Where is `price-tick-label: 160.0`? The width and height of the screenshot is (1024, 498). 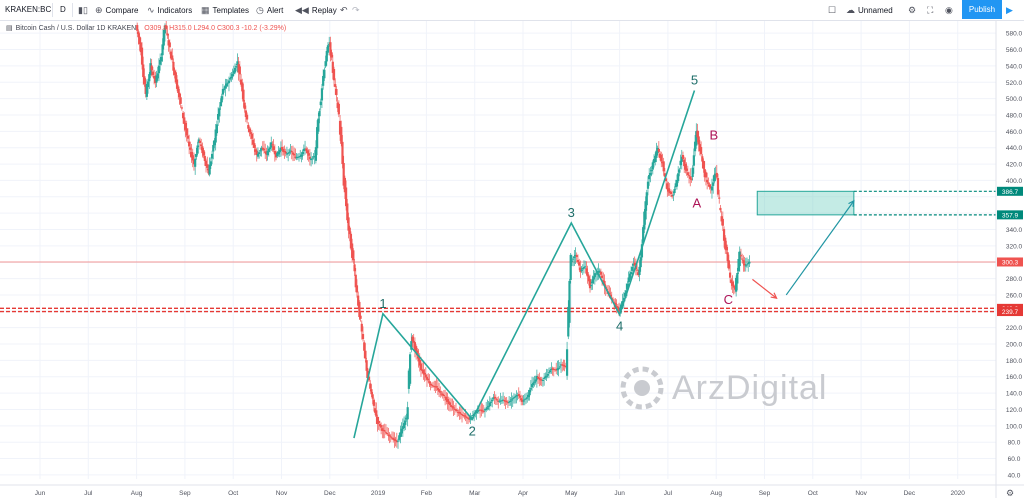 price-tick-label: 160.0 is located at coordinates (1014, 377).